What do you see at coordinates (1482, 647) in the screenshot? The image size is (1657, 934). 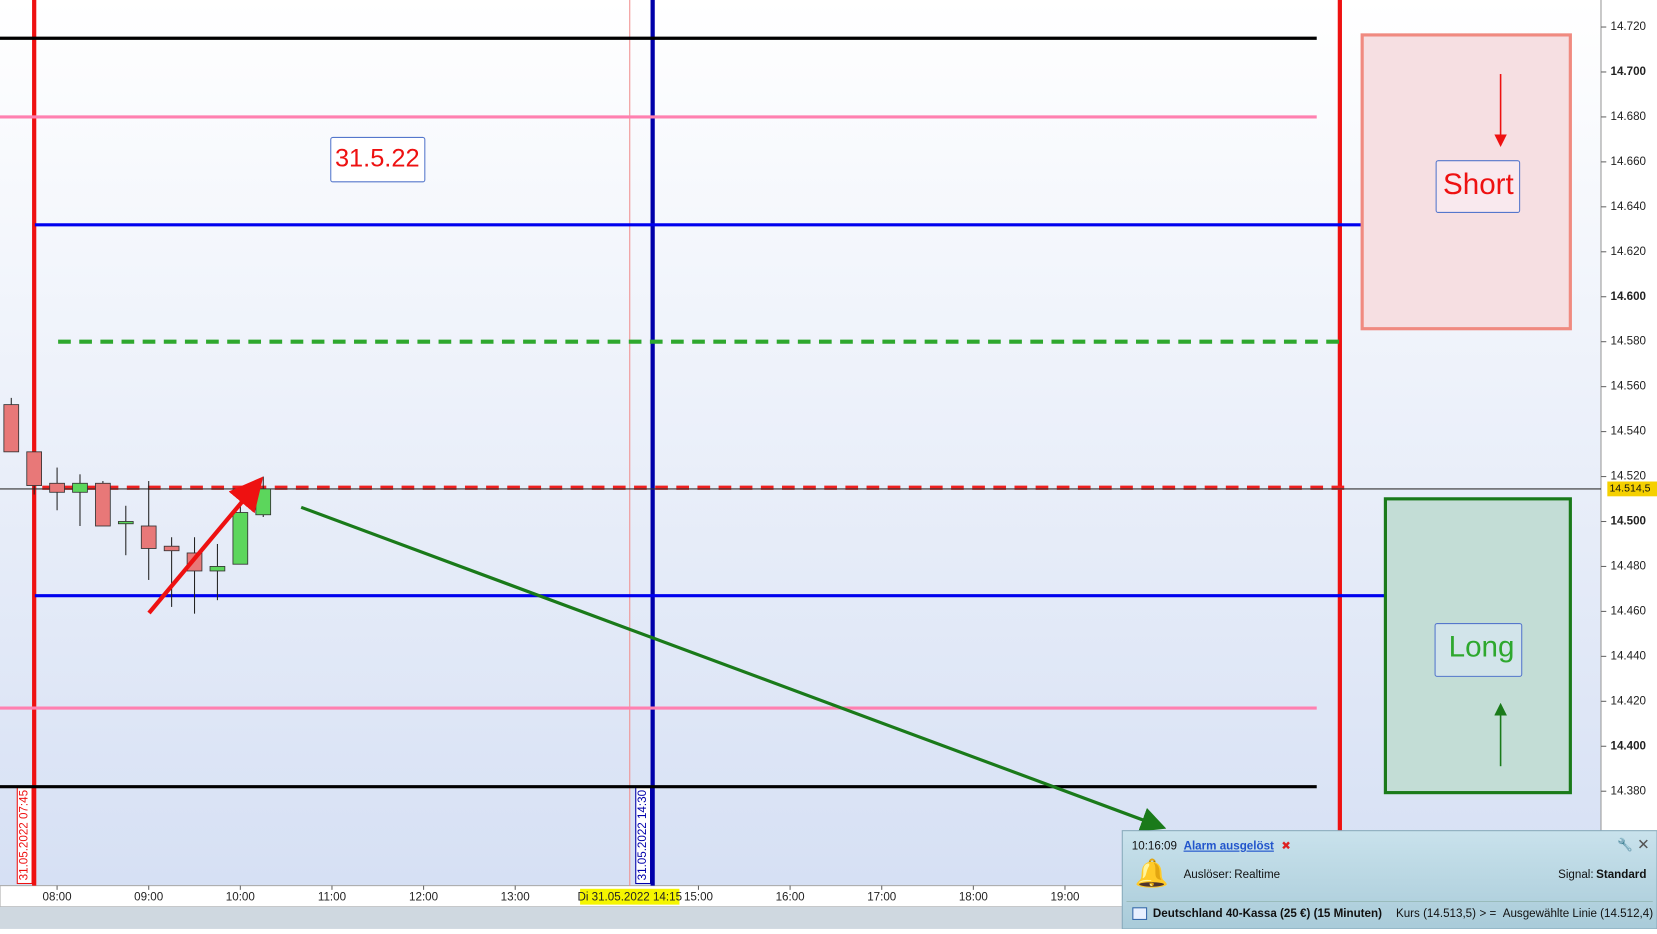 I see `long-label: Long` at bounding box center [1482, 647].